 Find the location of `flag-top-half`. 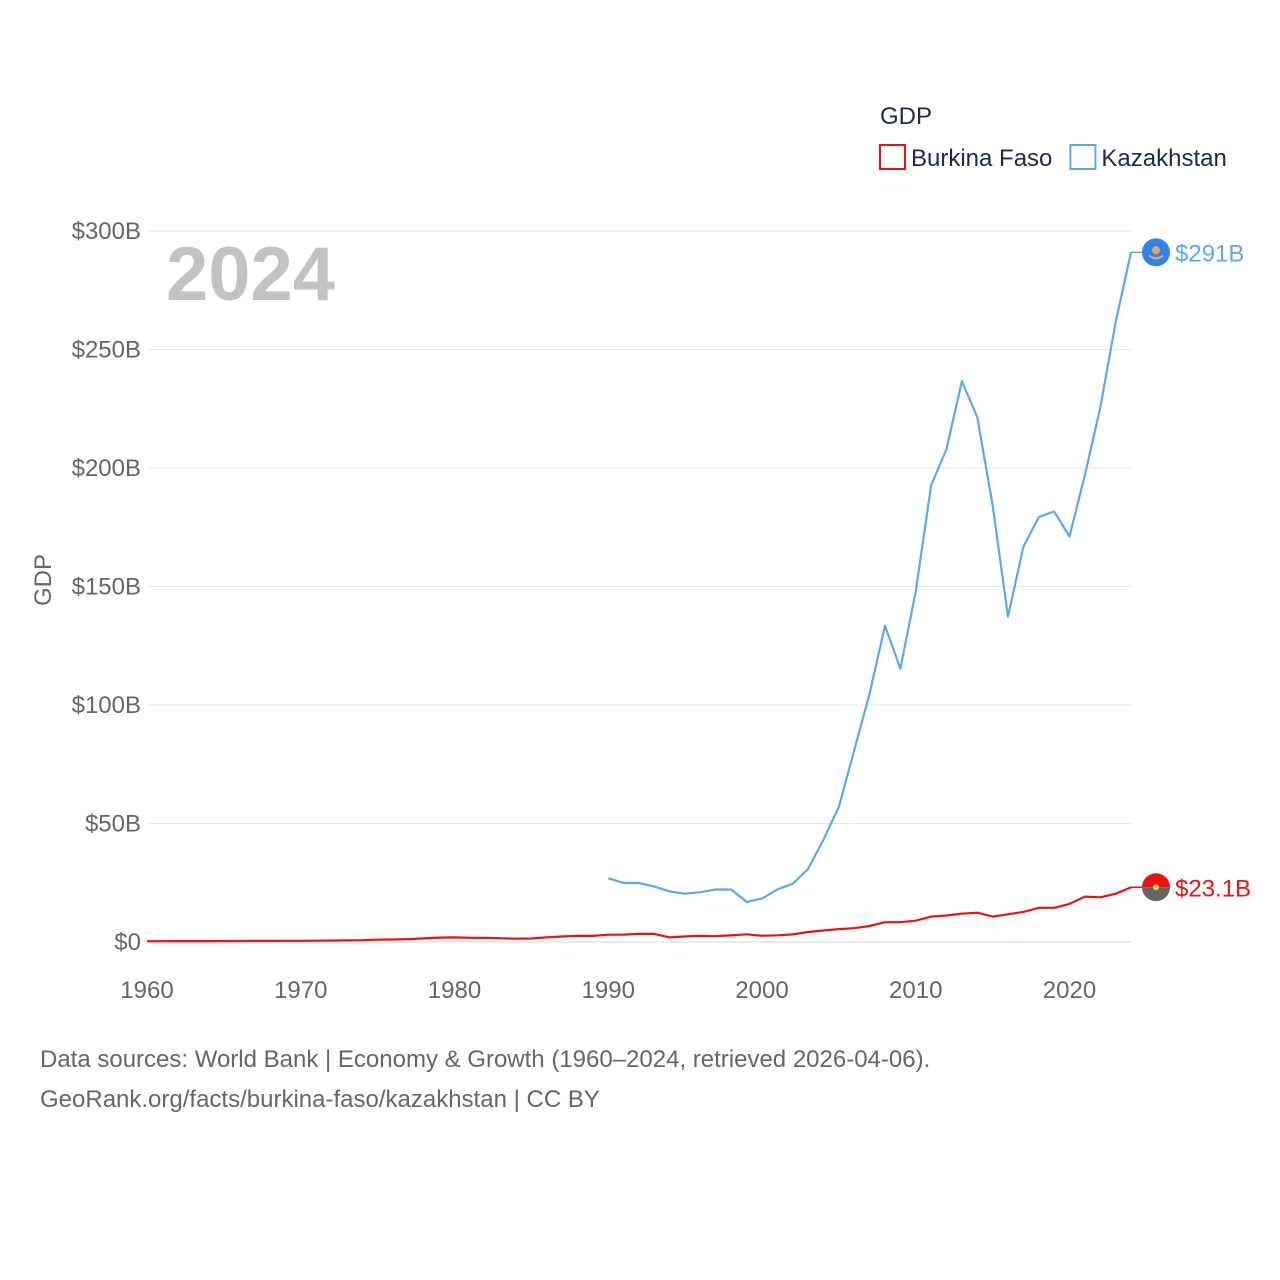

flag-top-half is located at coordinates (1156, 880).